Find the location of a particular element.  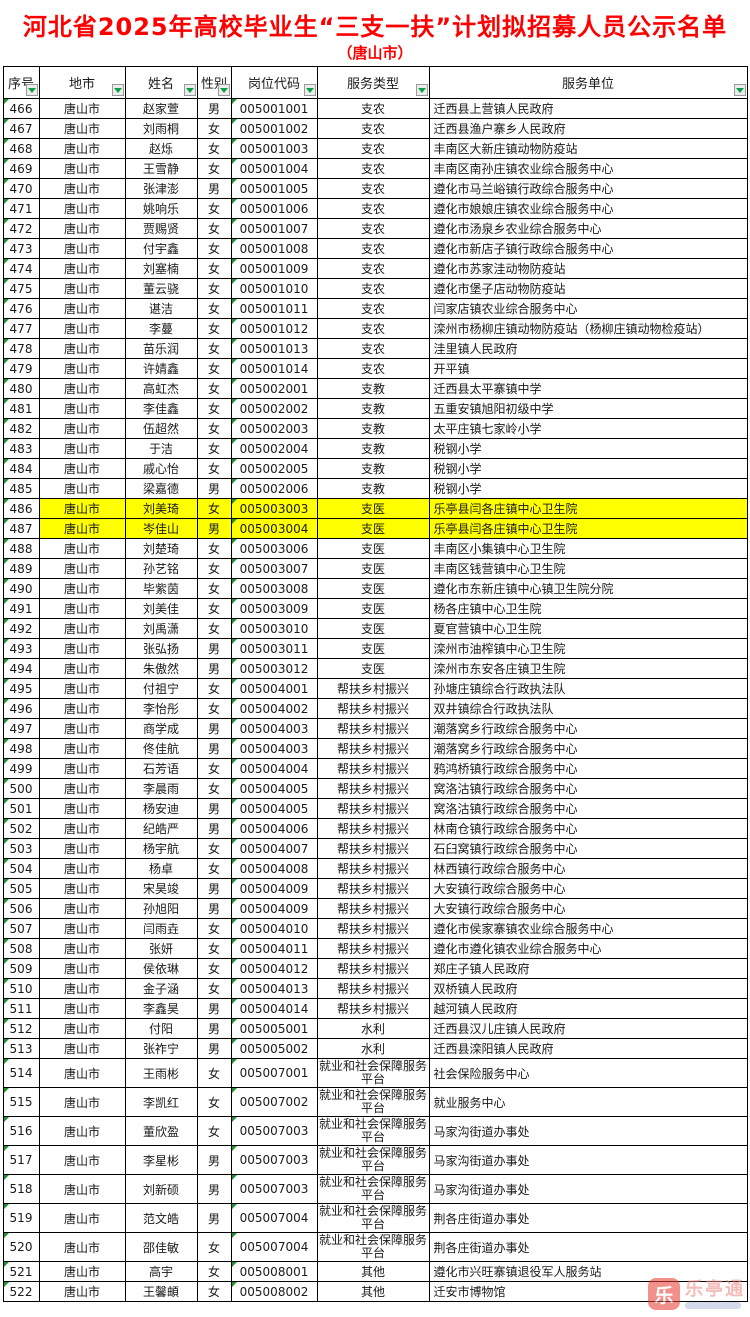

cell-code: 005005001 is located at coordinates (274, 1028).